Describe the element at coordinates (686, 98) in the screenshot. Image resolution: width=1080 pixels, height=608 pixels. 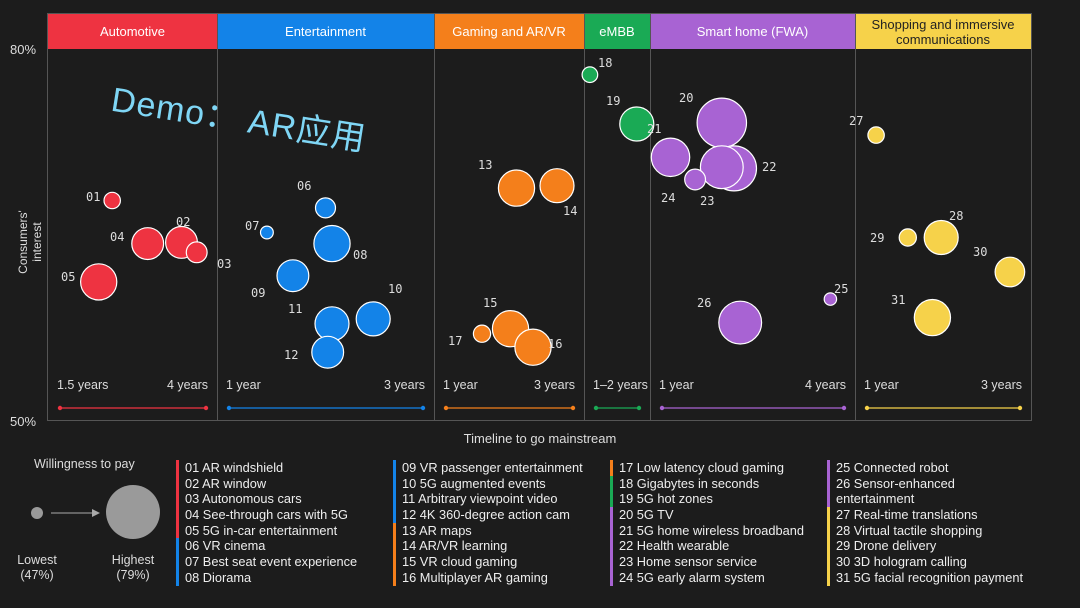
I see `bubble-label-20: 20` at that location.